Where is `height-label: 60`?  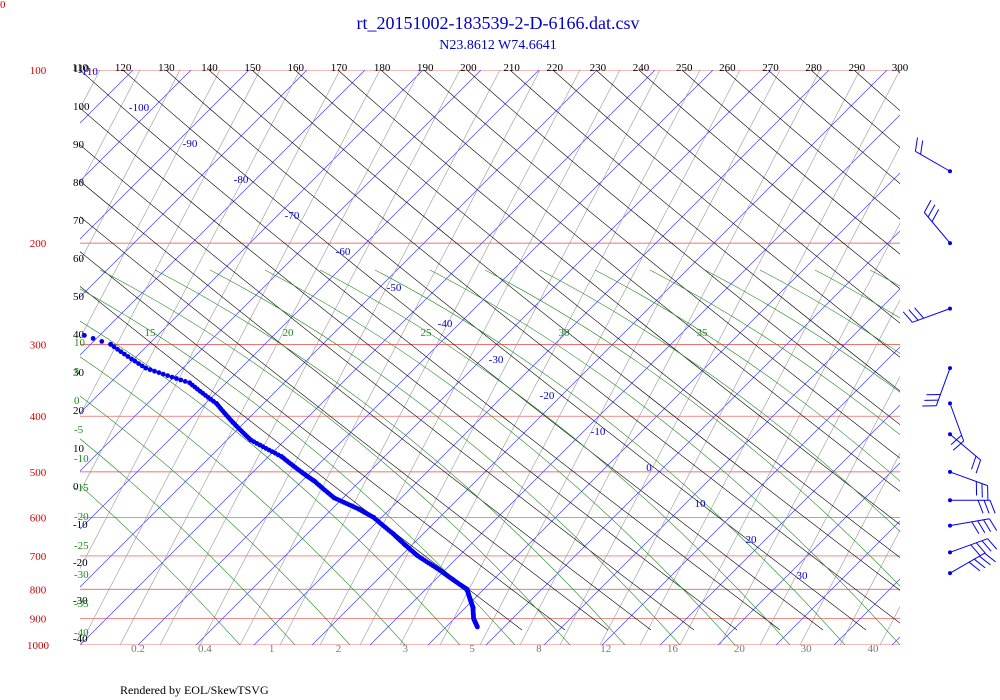
height-label: 60 is located at coordinates (79, 259).